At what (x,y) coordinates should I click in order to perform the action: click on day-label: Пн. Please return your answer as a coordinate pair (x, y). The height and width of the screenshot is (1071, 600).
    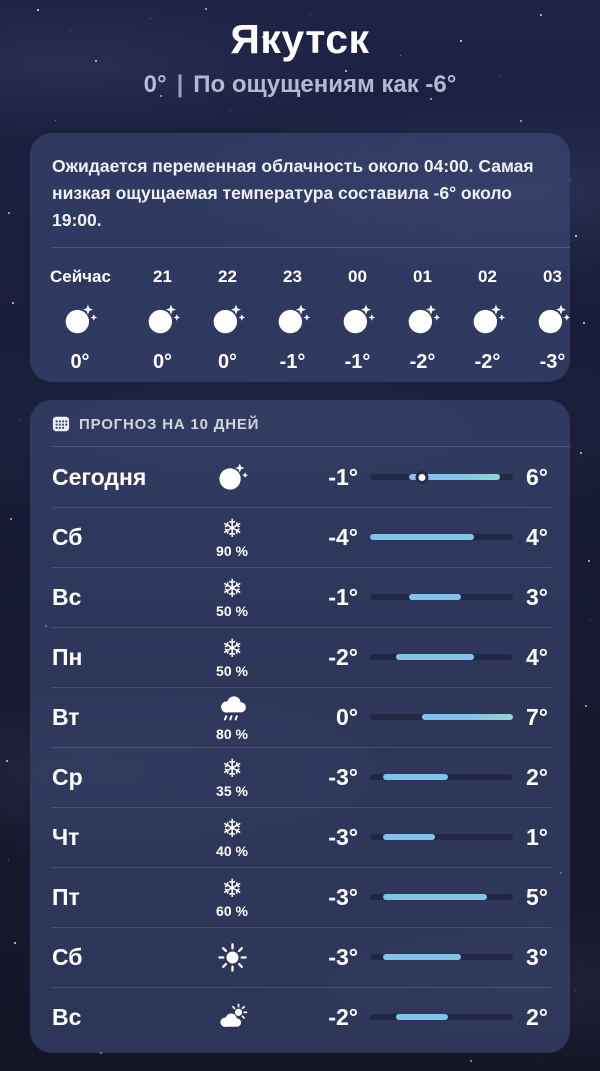
    Looking at the image, I should click on (67, 656).